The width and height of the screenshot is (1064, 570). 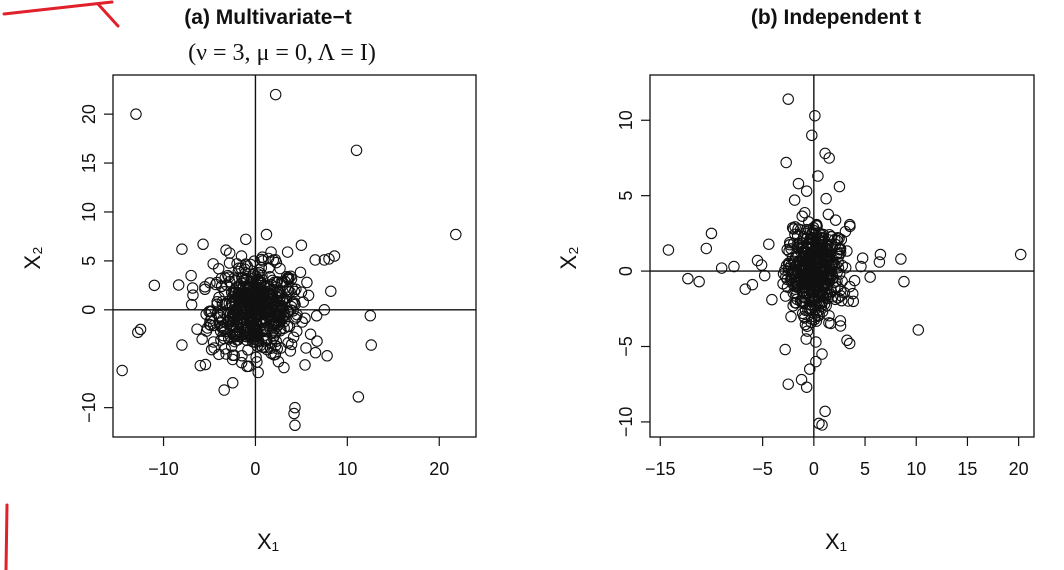 What do you see at coordinates (836, 541) in the screenshot?
I see `x-axis-label: X₁` at bounding box center [836, 541].